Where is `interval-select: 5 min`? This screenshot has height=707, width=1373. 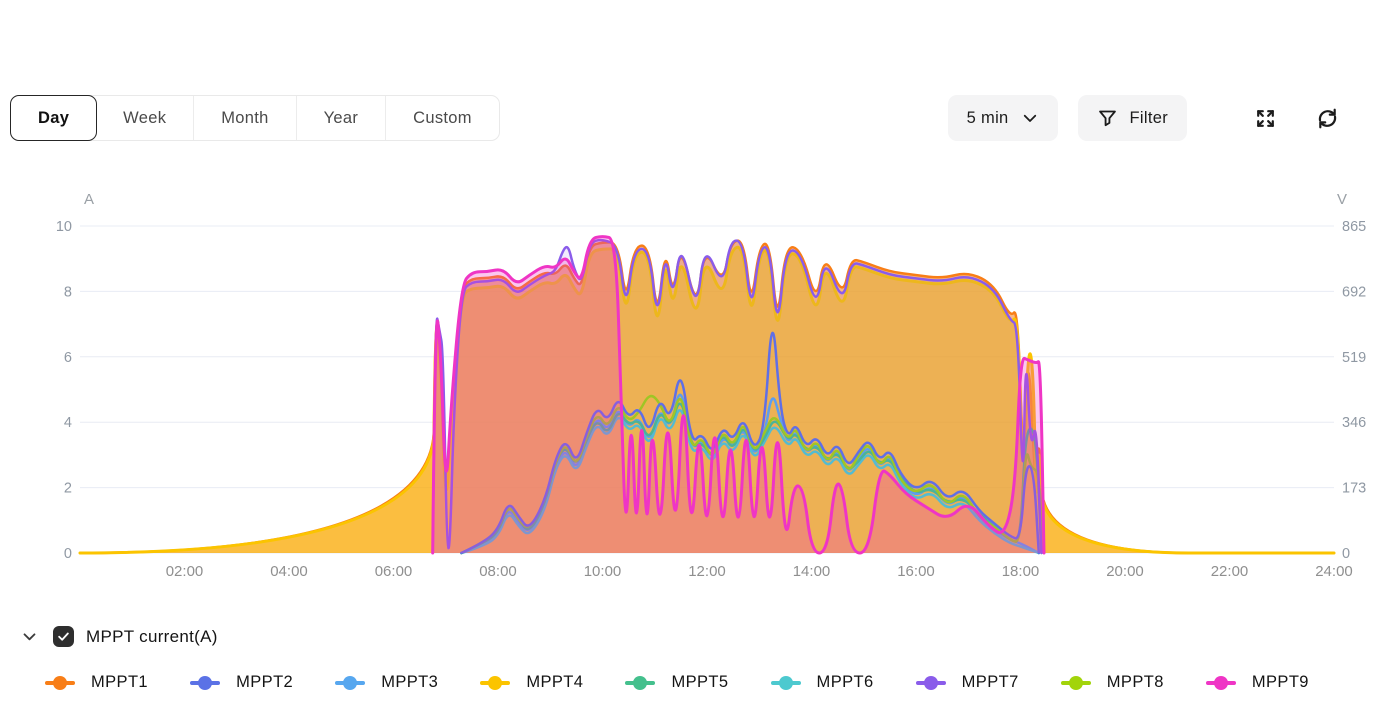 interval-select: 5 min is located at coordinates (1002, 118).